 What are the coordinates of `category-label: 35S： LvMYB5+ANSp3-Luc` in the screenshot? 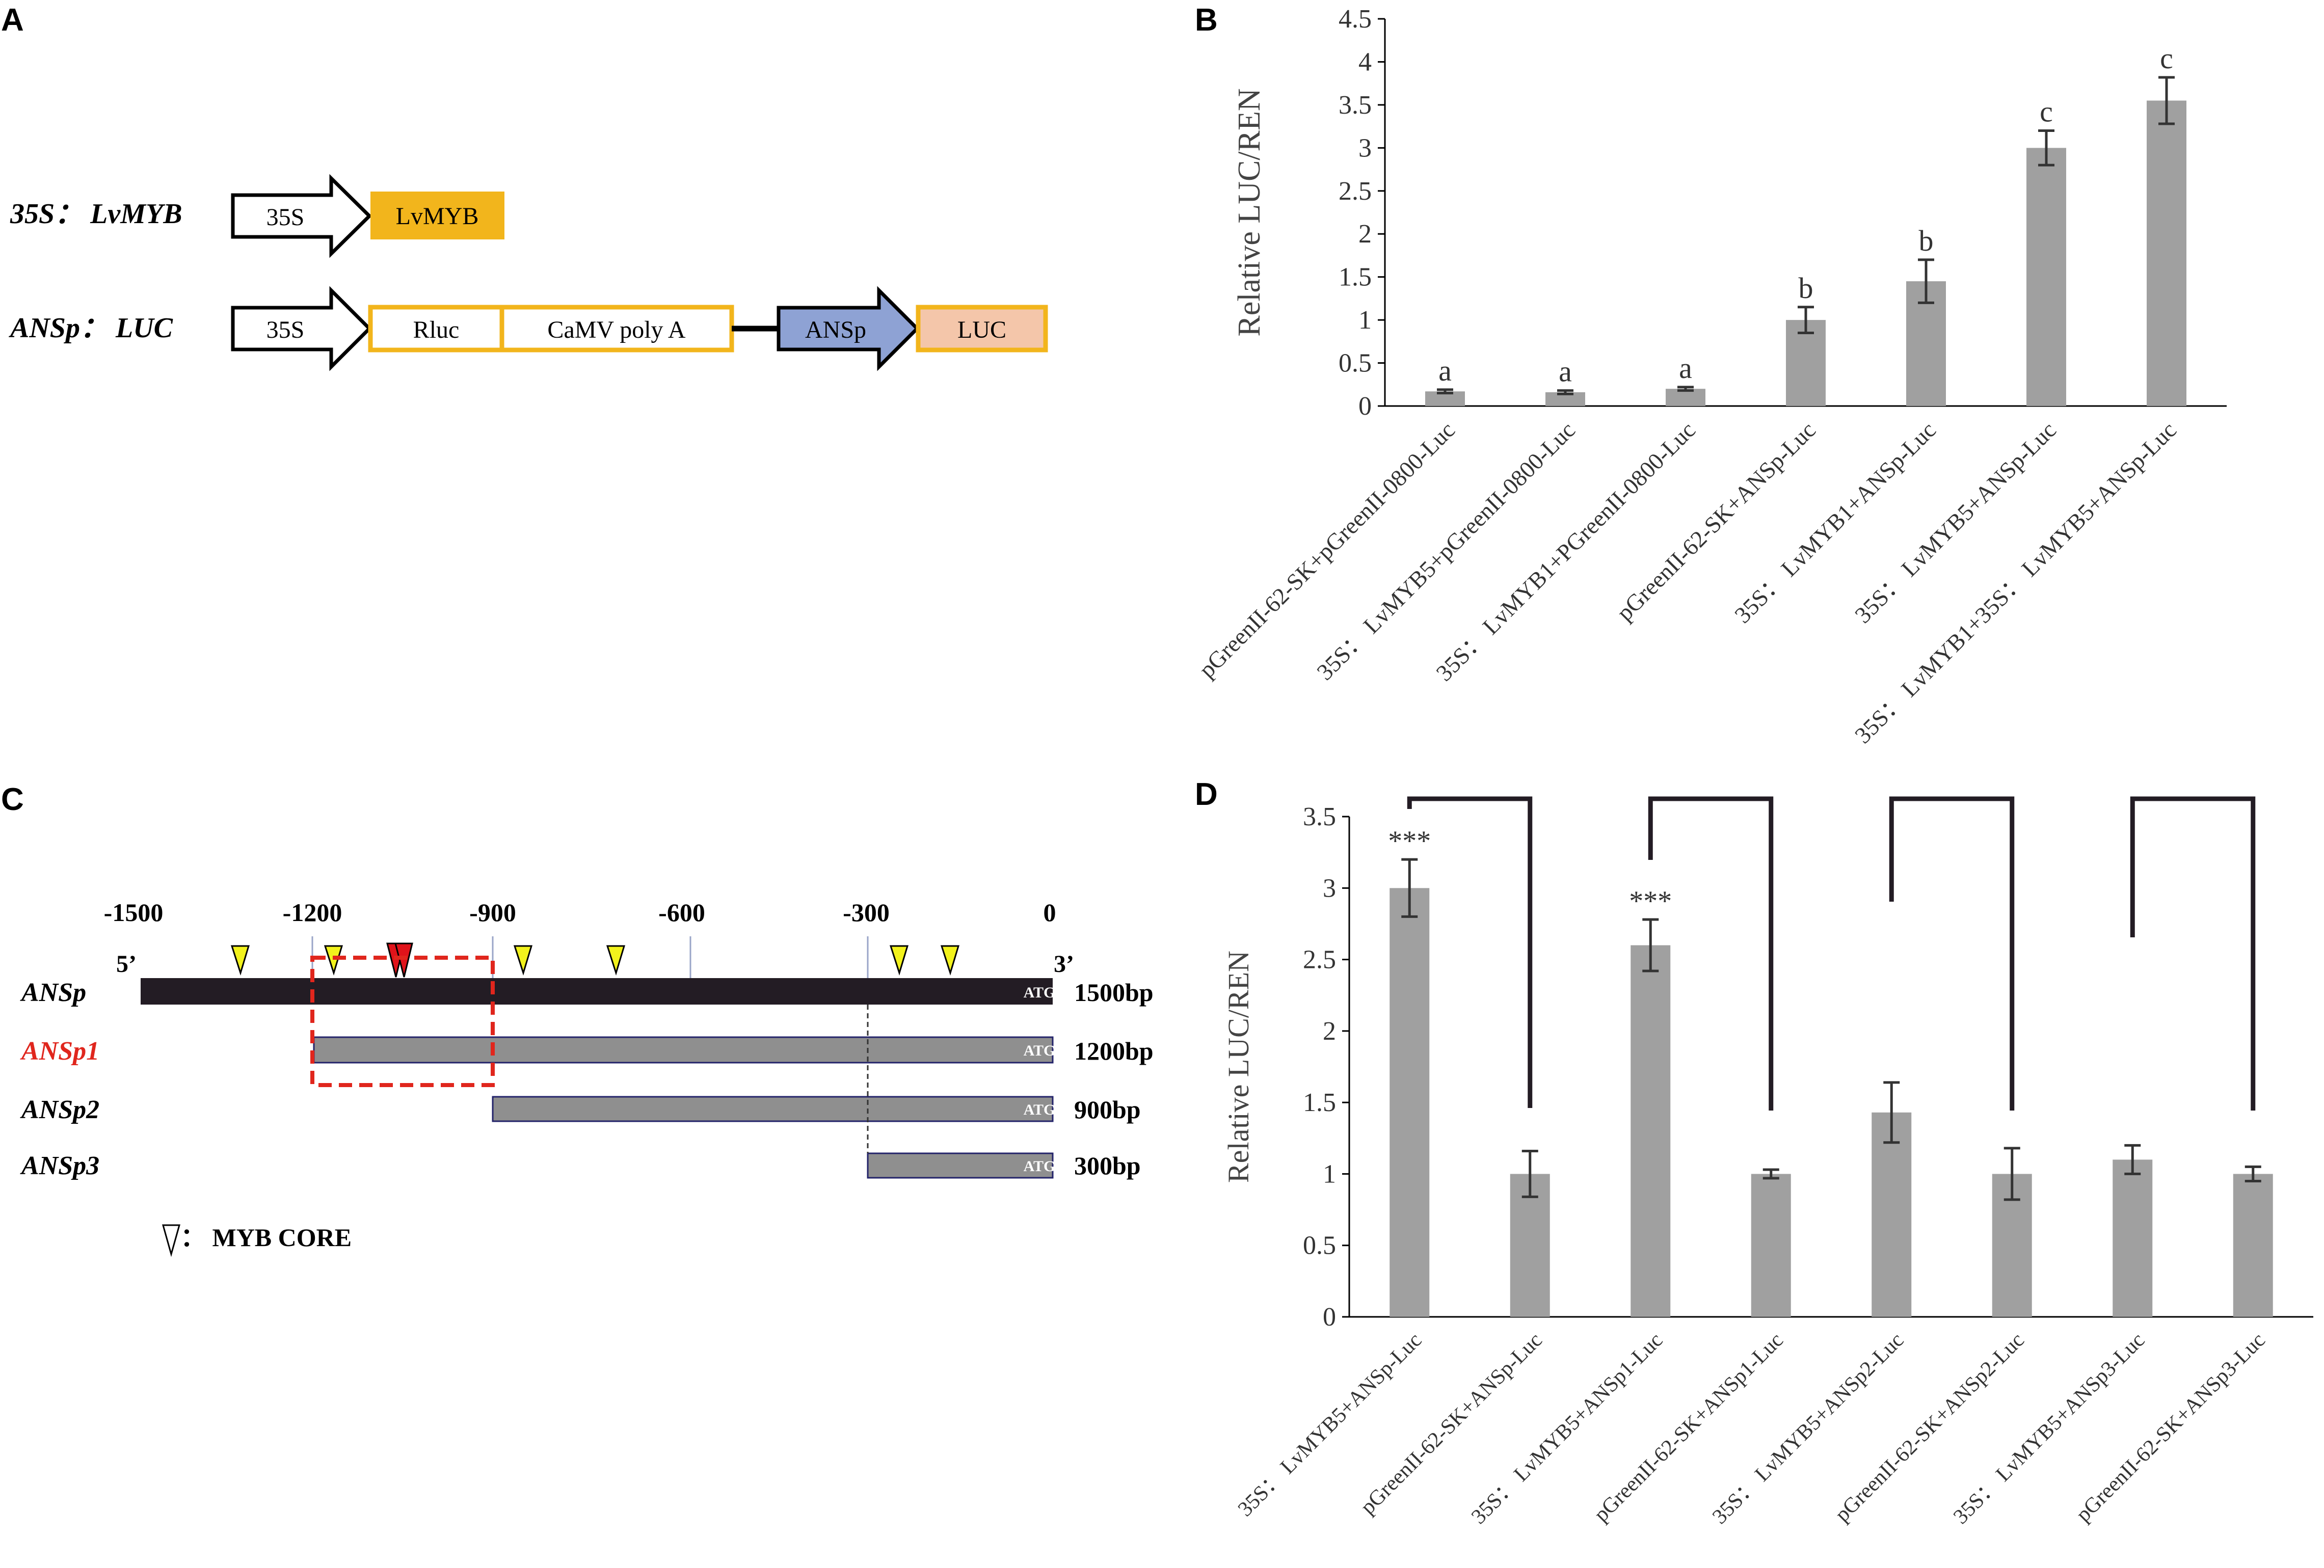 It's located at (2049, 1429).